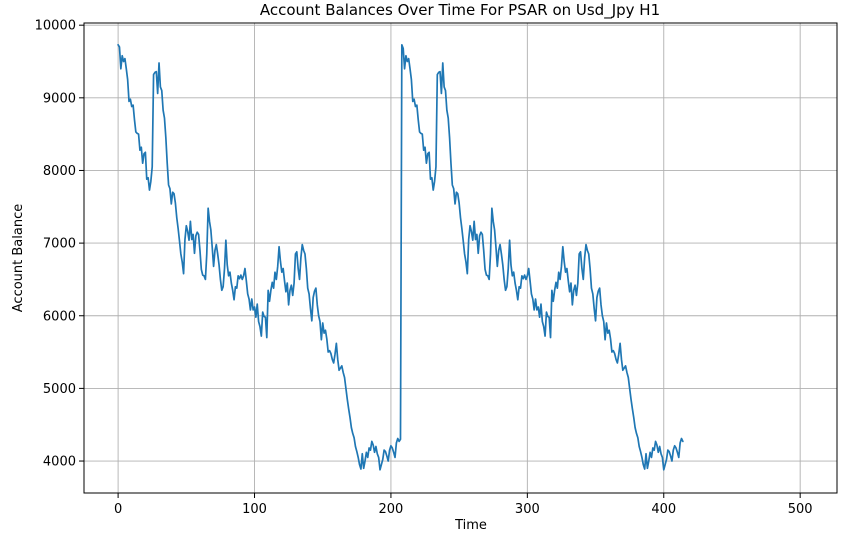 The width and height of the screenshot is (868, 545). What do you see at coordinates (391, 509) in the screenshot?
I see `x-tick-label: 200` at bounding box center [391, 509].